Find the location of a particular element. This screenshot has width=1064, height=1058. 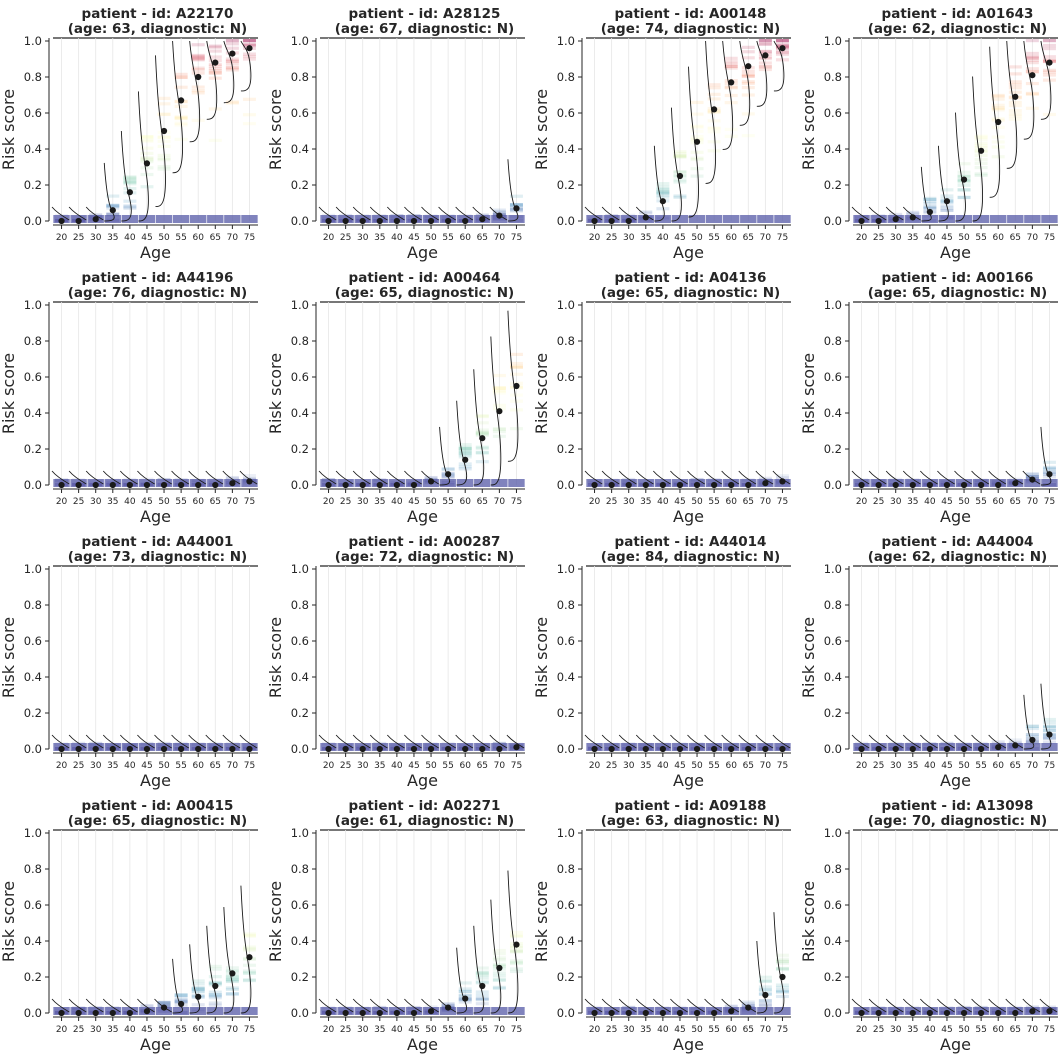

y-axis-label: Risk score is located at coordinates (808, 129).